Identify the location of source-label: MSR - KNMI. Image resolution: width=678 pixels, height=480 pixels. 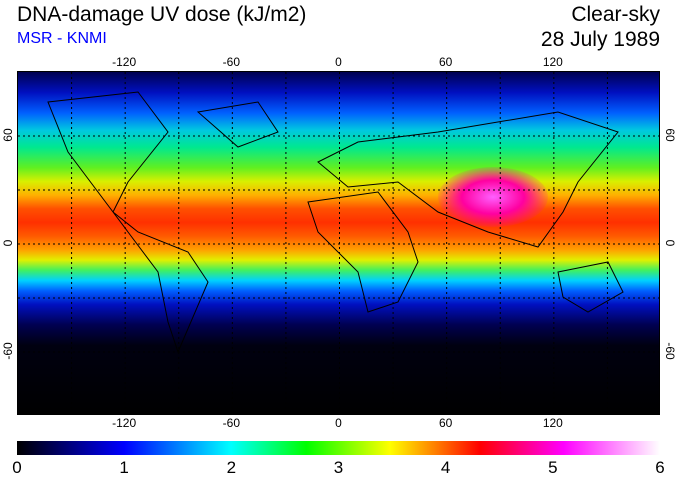
(62, 38).